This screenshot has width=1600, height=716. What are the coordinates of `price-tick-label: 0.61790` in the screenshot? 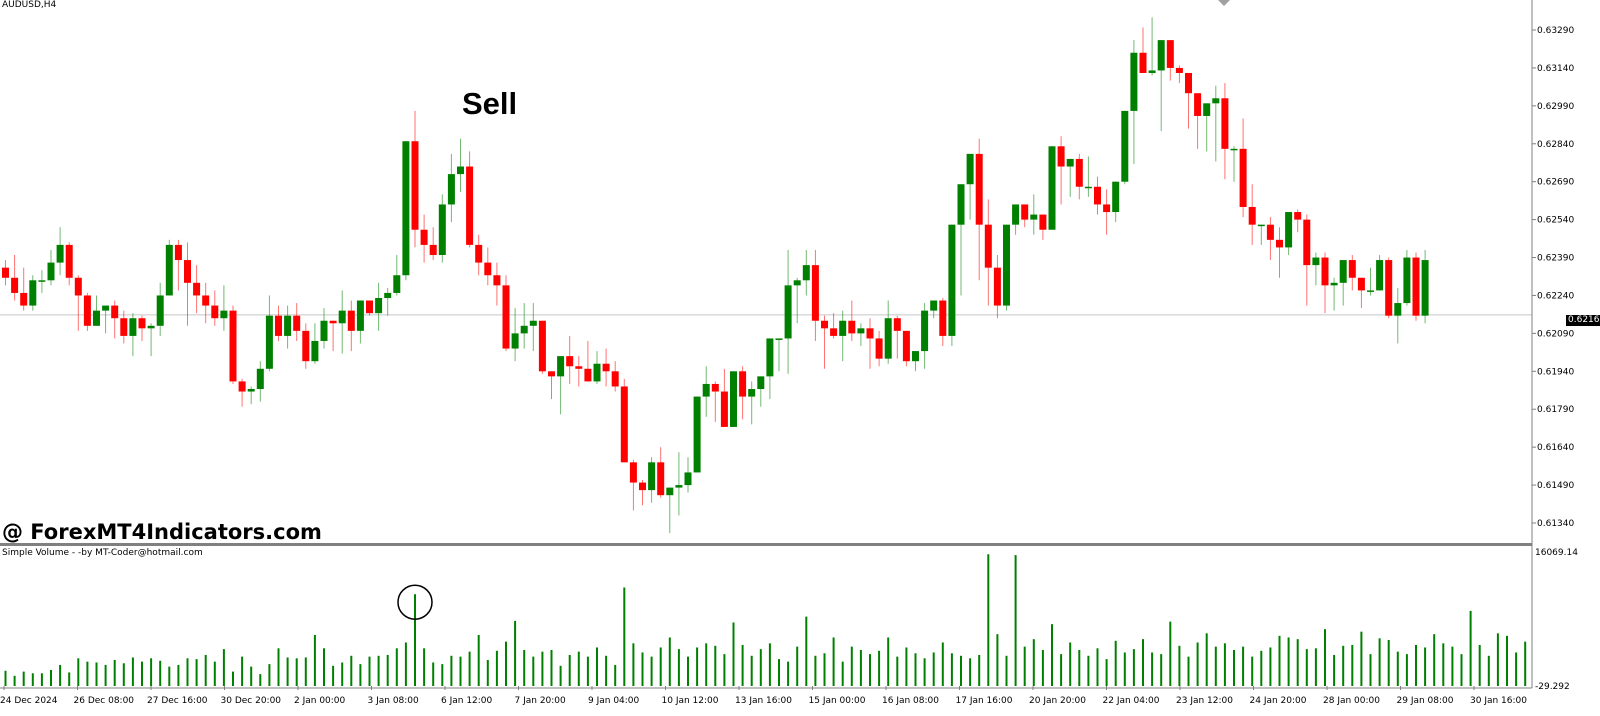 It's located at (1555, 410).